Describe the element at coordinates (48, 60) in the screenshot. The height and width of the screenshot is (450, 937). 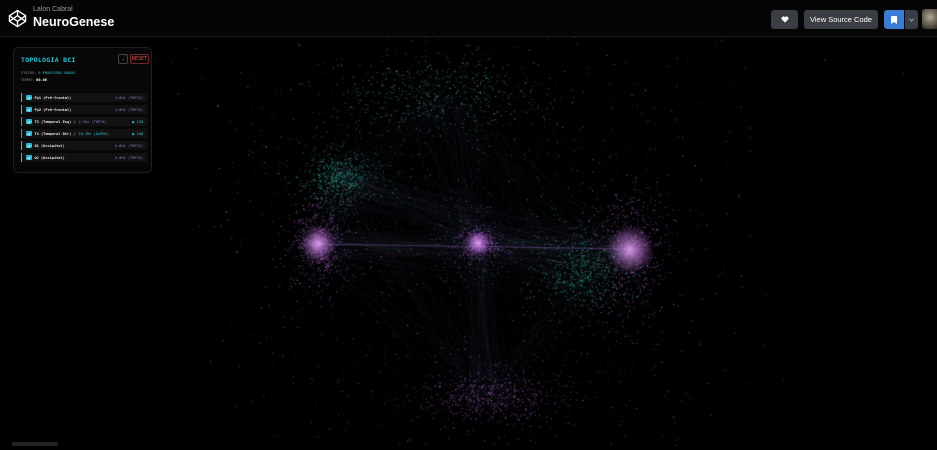
I see `panel-title: TOPOLOGIA BCI` at that location.